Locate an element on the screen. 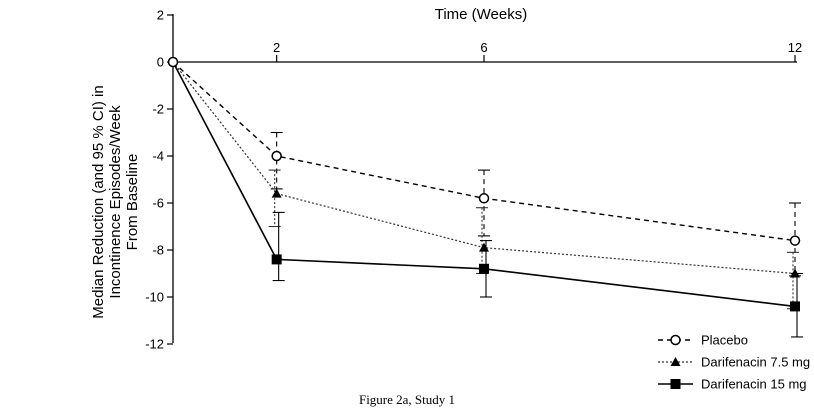  x-tick-label: 6 is located at coordinates (483, 47).